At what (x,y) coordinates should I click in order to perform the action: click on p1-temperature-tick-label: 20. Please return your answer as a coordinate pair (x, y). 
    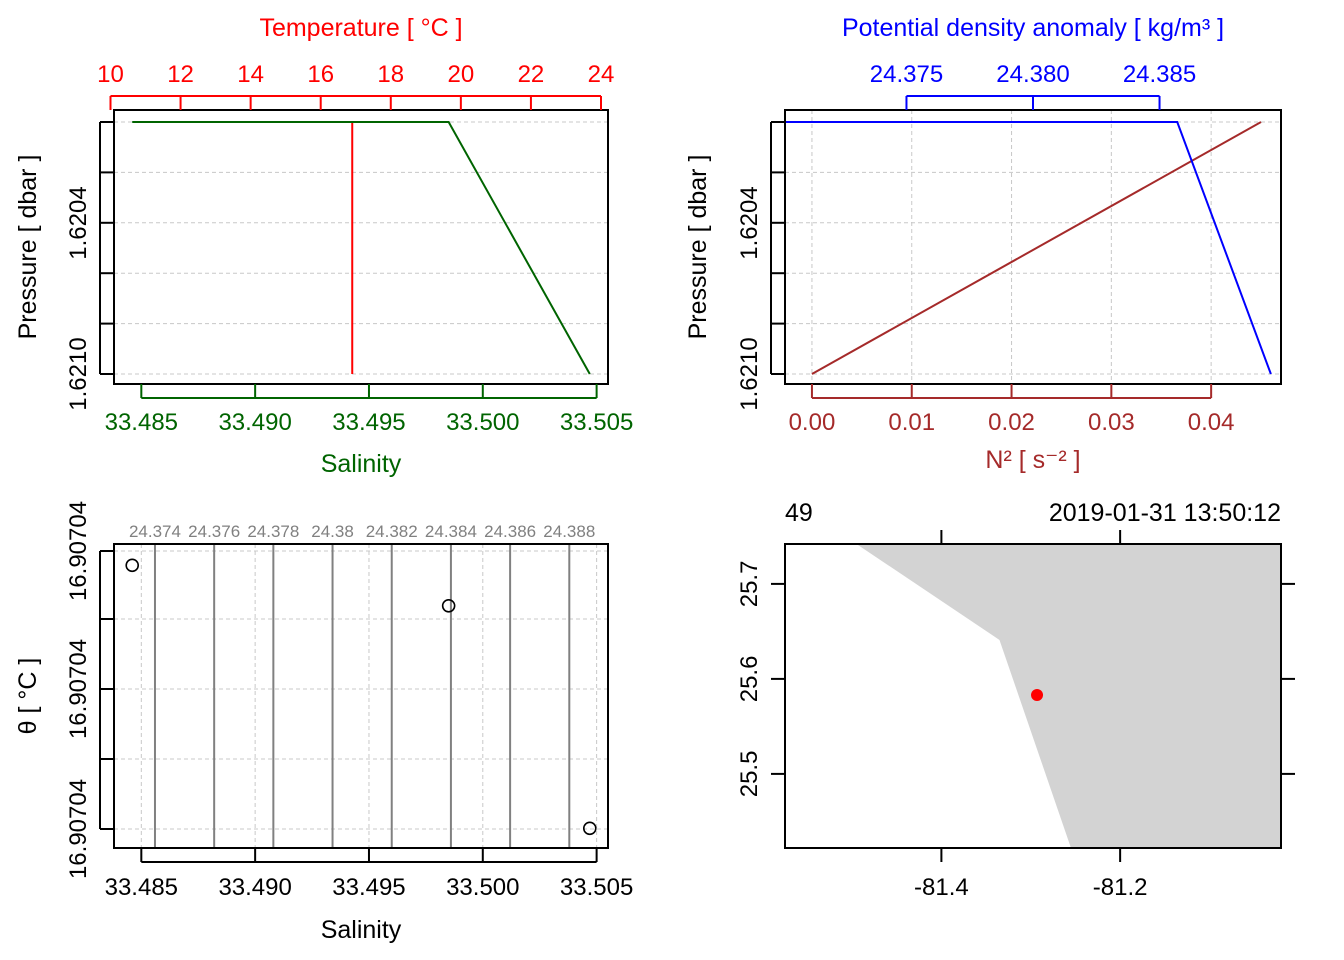
    Looking at the image, I should click on (460, 74).